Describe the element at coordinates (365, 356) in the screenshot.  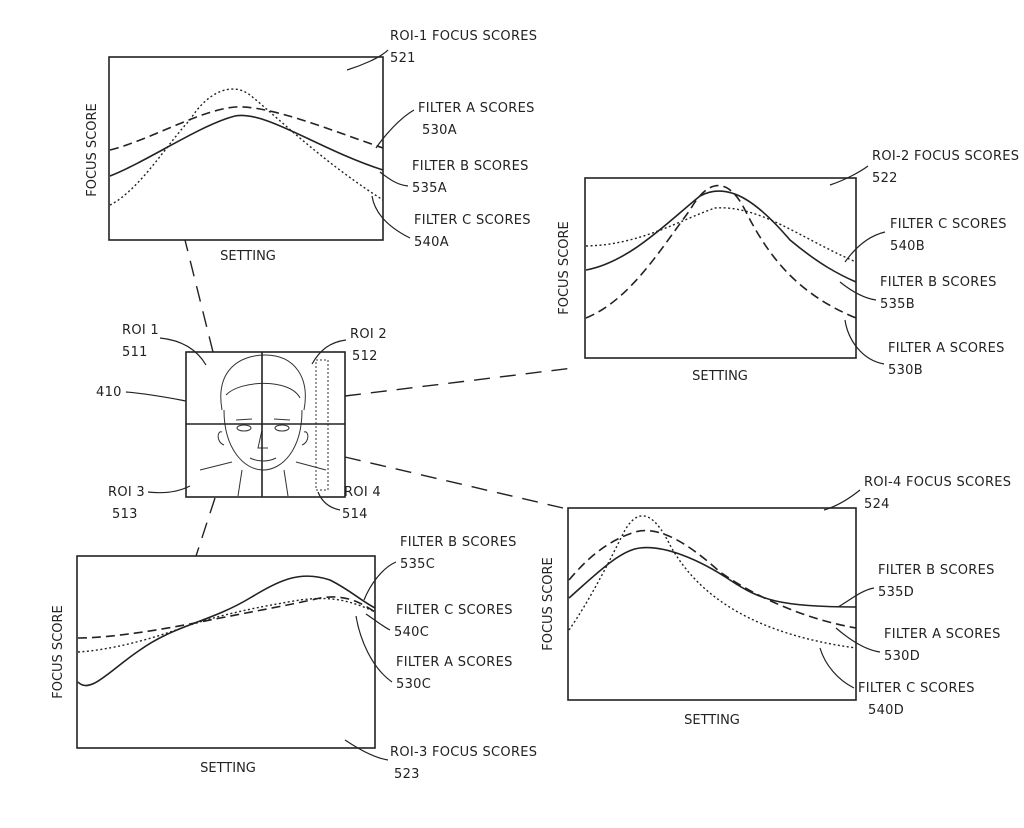
I see `roi-ref: 512` at that location.